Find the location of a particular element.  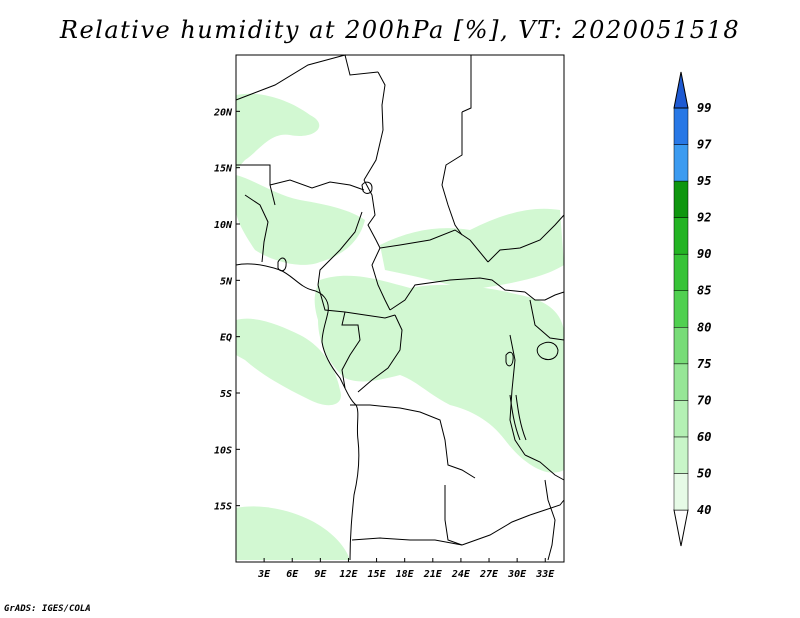

lon-tick-label: 27E is located at coordinates (489, 574).